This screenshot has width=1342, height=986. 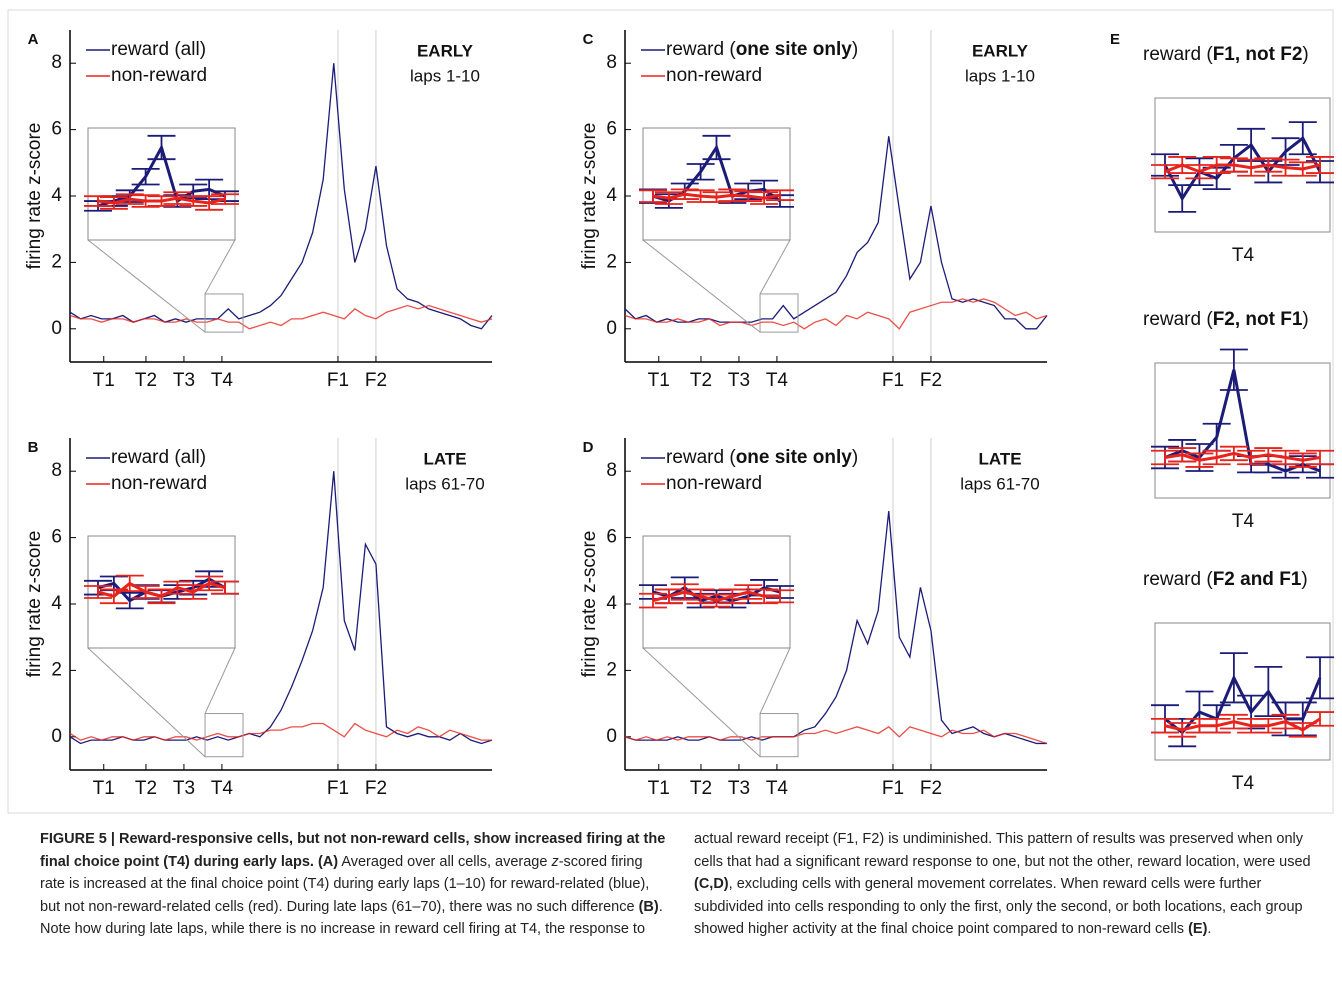 I want to click on legend-label: reward (one site only), so click(x=762, y=457).